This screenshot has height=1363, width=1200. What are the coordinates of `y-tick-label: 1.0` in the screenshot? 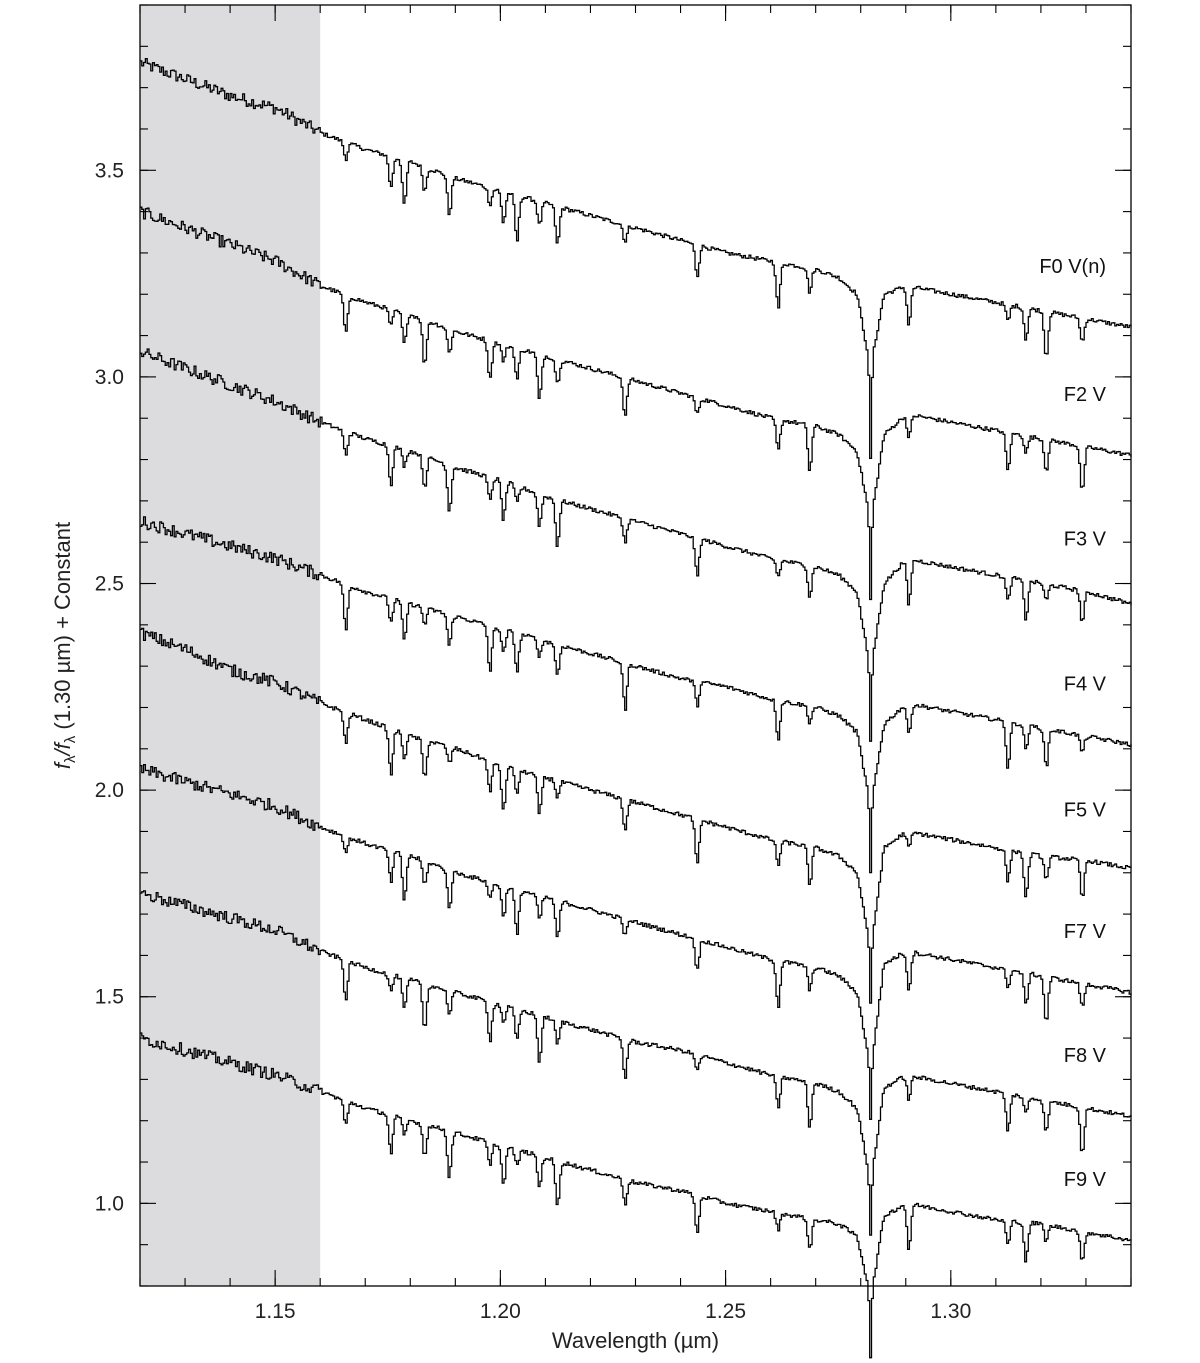 It's located at (109, 1203).